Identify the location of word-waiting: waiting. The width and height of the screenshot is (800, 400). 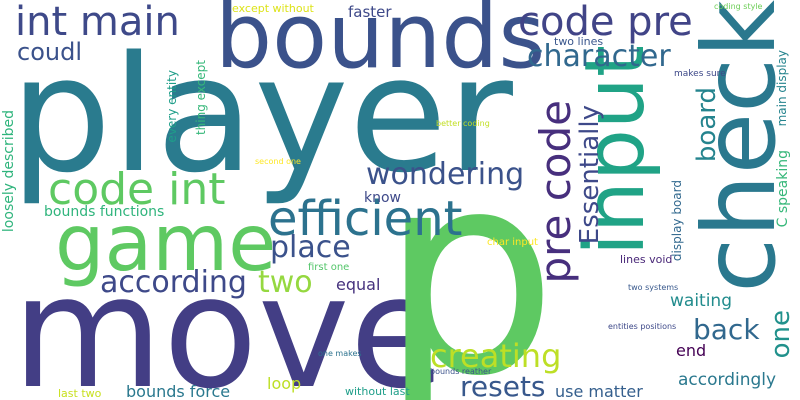
(701, 301).